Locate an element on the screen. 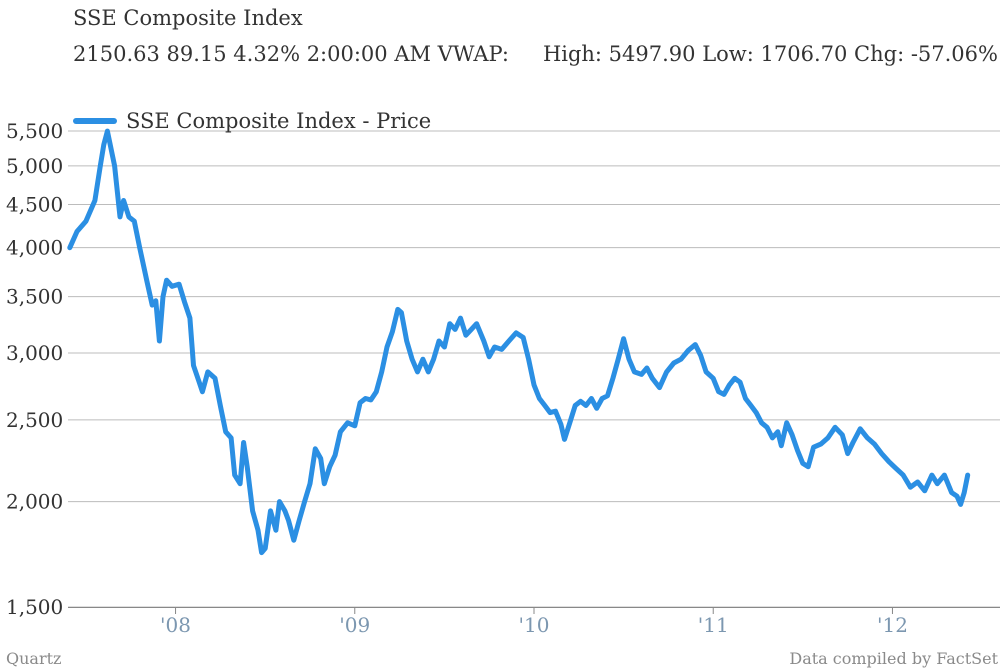 The height and width of the screenshot is (671, 1004). x-tick-label: '08 is located at coordinates (175, 625).